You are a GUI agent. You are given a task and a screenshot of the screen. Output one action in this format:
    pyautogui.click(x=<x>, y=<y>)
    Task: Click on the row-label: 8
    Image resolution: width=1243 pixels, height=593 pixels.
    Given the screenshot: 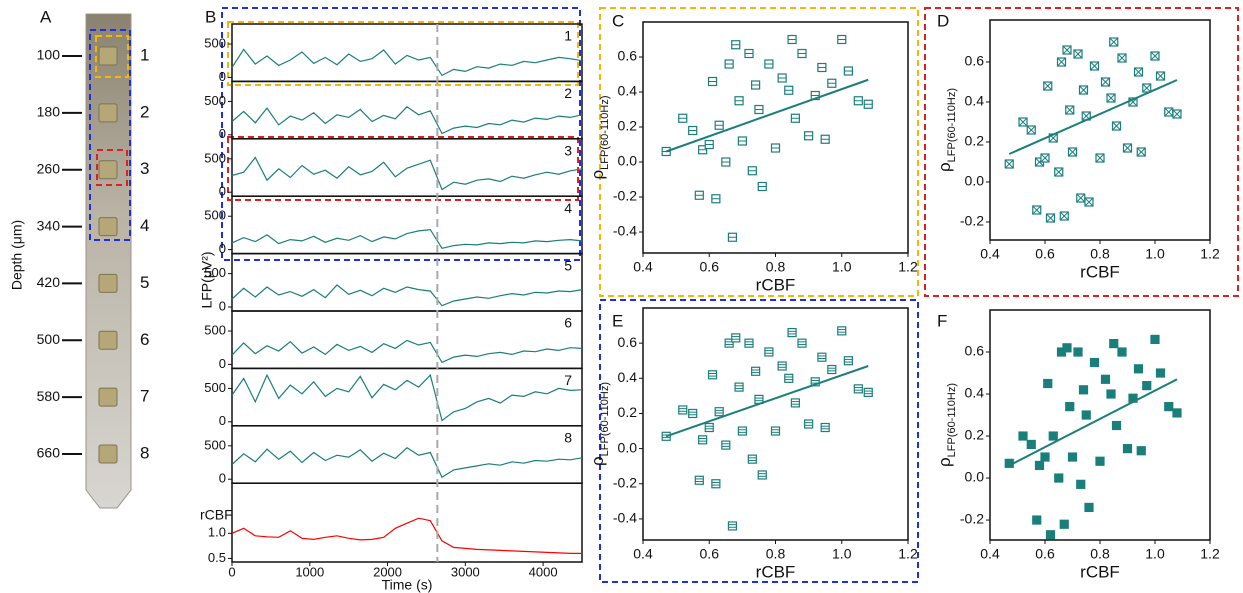 What is the action you would take?
    pyautogui.click(x=568, y=438)
    